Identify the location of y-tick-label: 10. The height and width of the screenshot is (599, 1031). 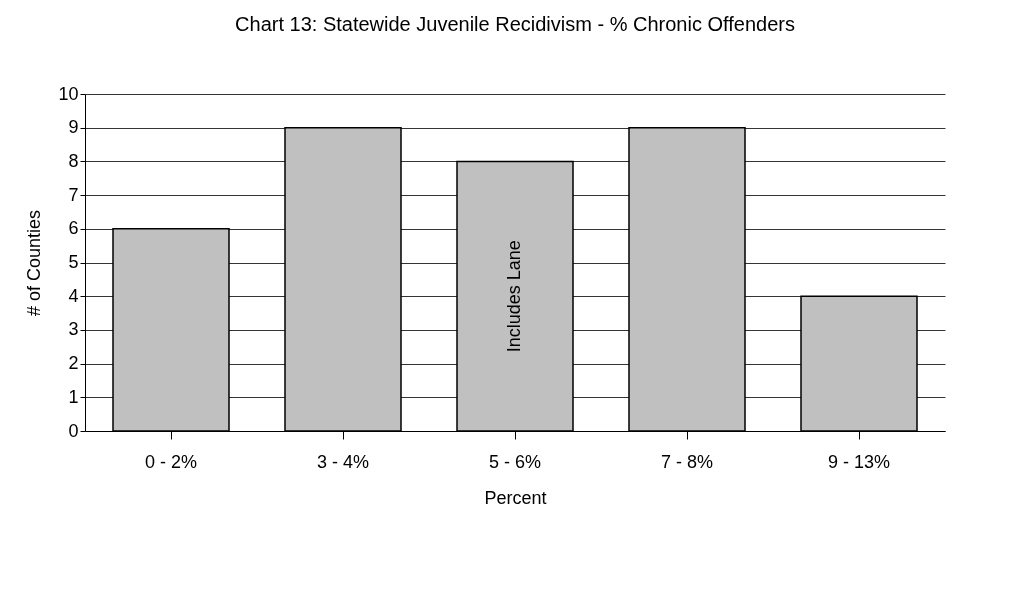
(68, 93).